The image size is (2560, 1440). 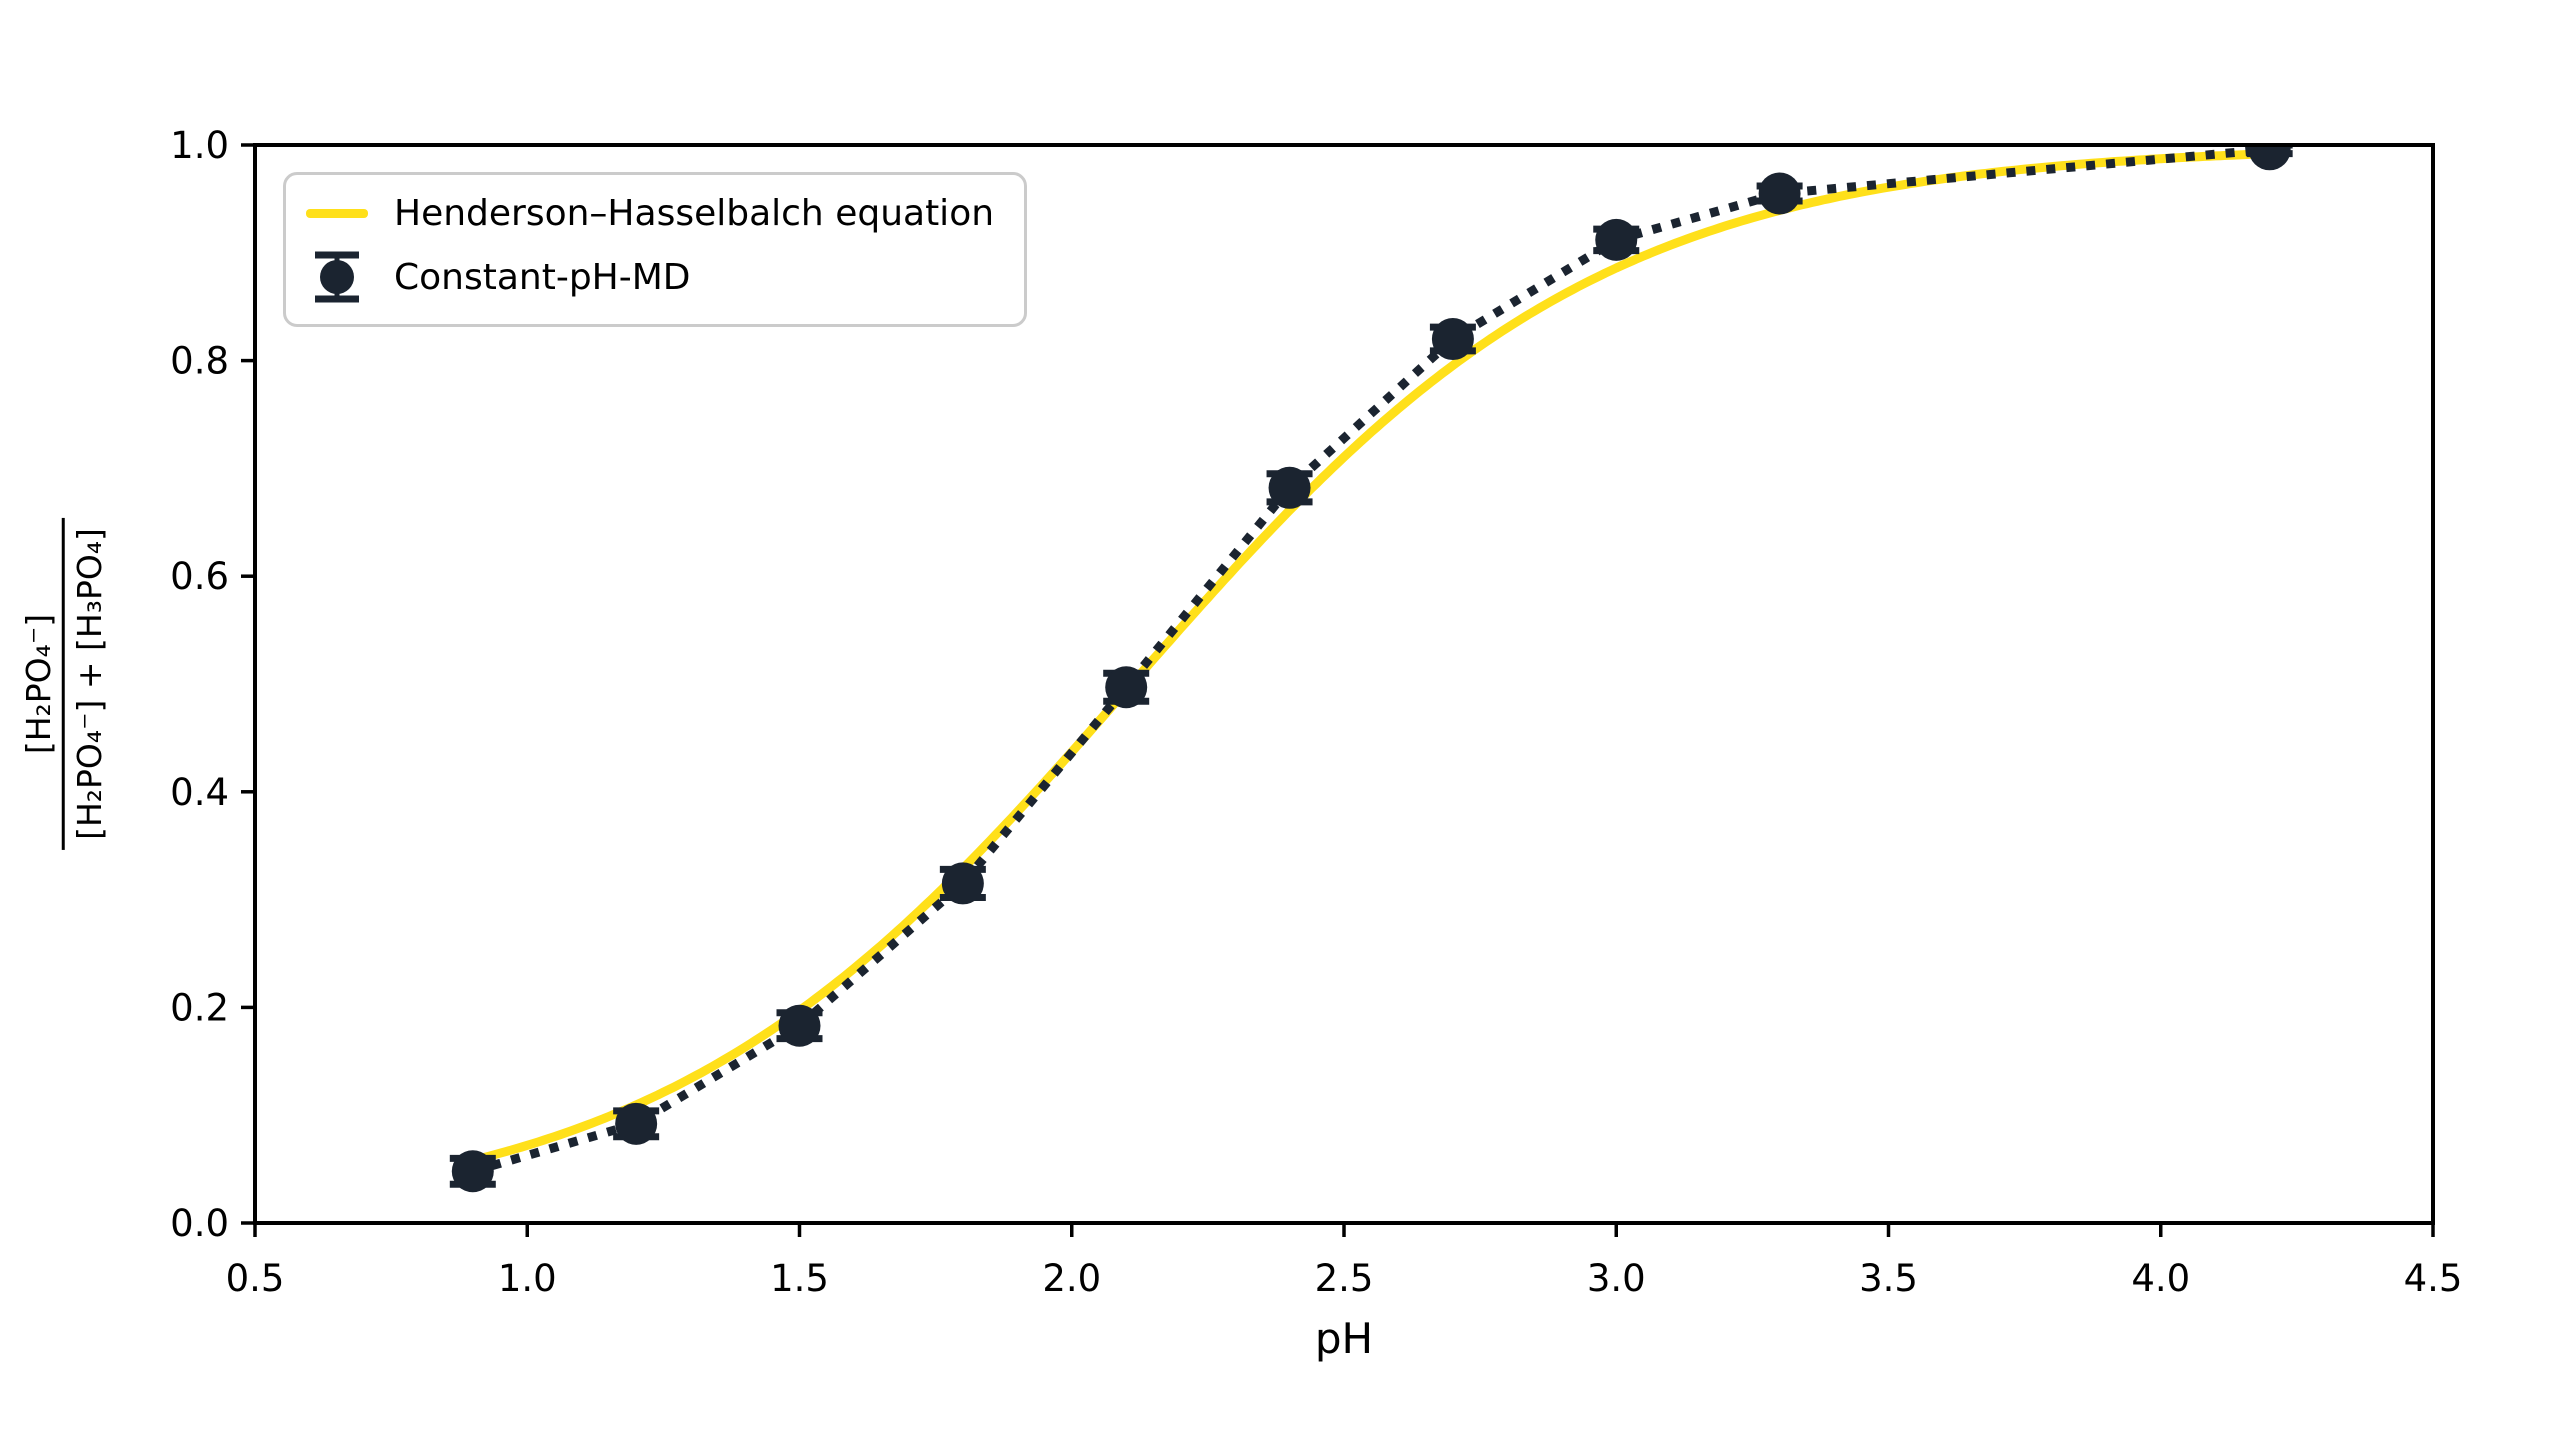 What do you see at coordinates (337, 214) in the screenshot?
I see `hh-line-swatch-icon` at bounding box center [337, 214].